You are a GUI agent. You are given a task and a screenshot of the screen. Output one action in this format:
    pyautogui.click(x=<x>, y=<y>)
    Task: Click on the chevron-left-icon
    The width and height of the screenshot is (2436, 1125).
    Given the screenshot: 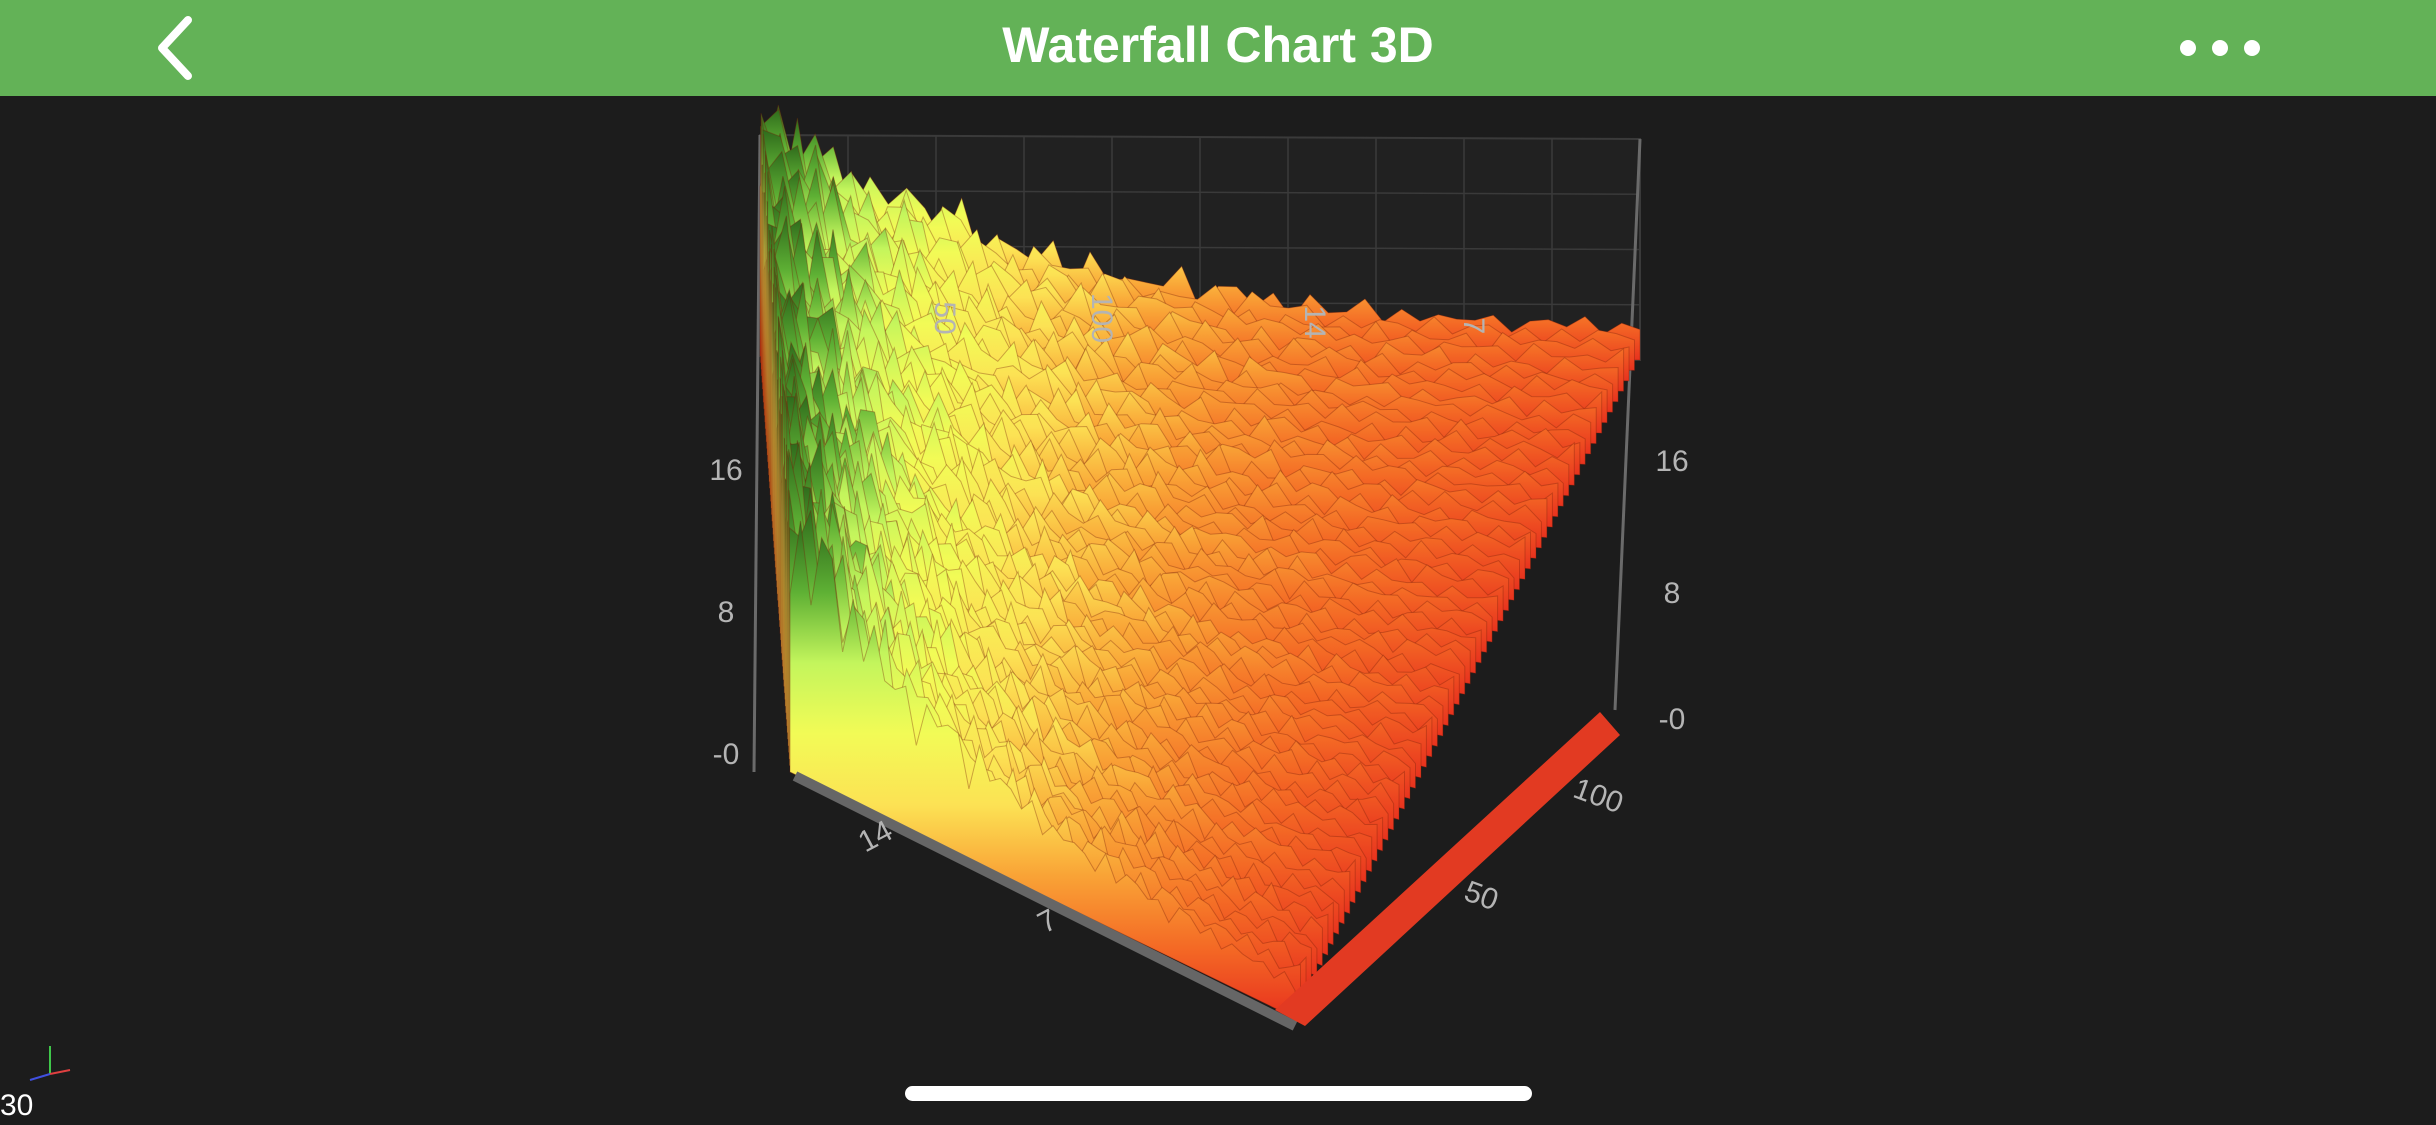 What is the action you would take?
    pyautogui.click(x=175, y=48)
    